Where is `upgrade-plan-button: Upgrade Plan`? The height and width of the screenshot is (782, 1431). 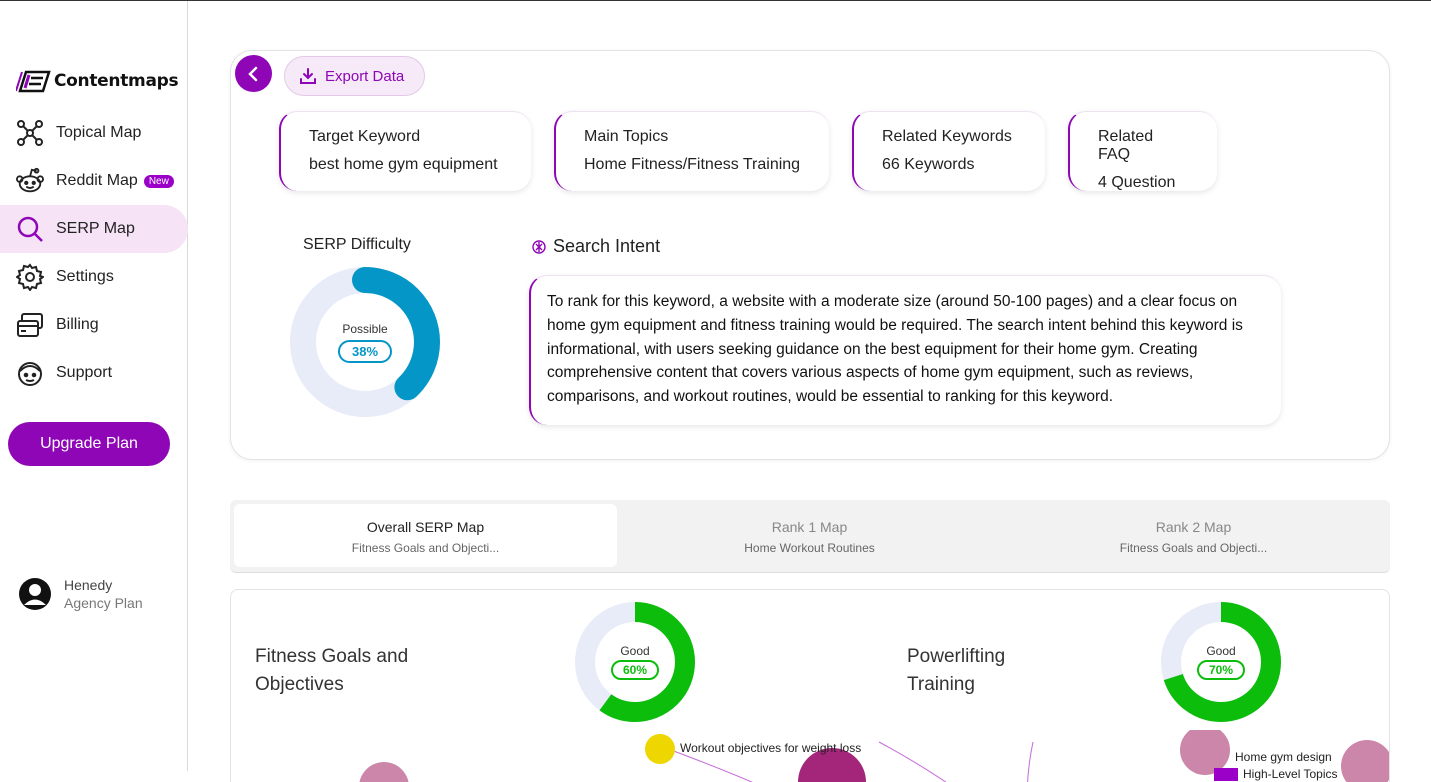
upgrade-plan-button: Upgrade Plan is located at coordinates (89, 444).